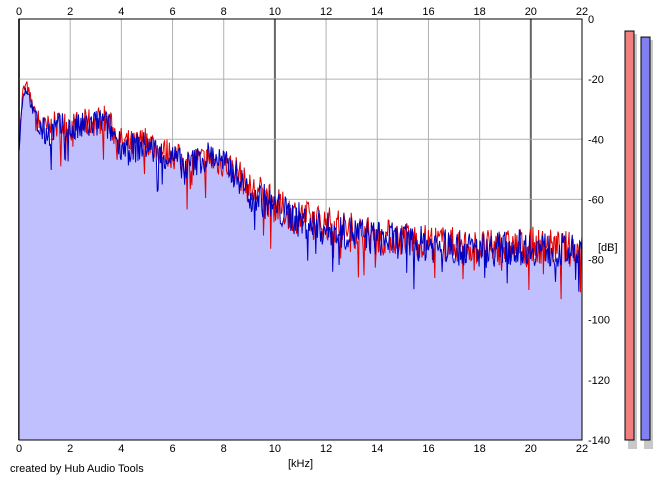 The image size is (664, 481). I want to click on y-tick-label: -60, so click(596, 200).